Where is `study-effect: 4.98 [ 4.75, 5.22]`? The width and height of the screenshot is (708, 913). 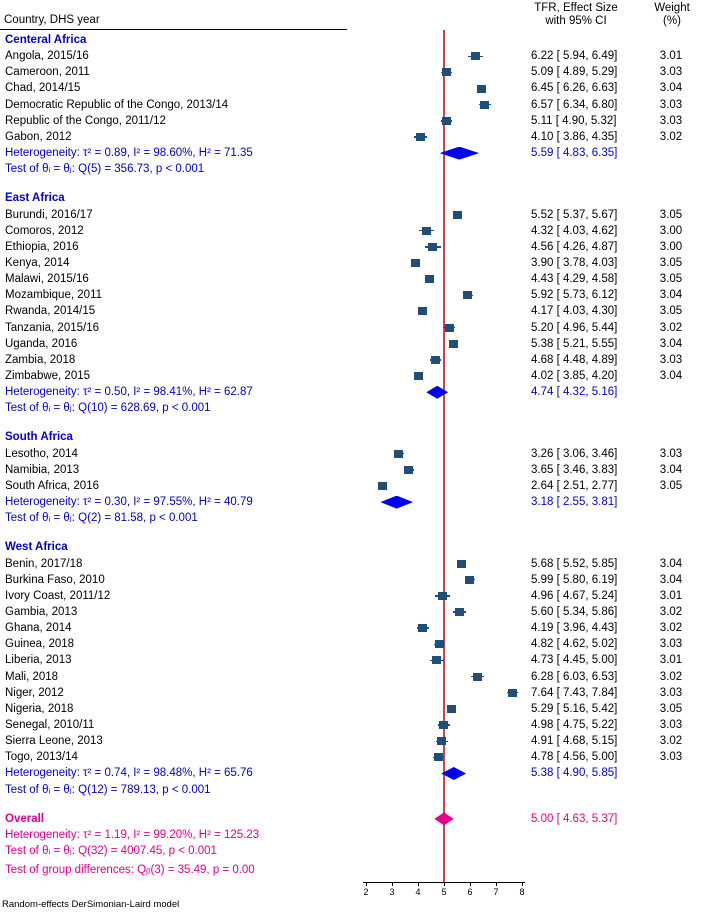
study-effect: 4.98 [ 4.75, 5.22] is located at coordinates (574, 725).